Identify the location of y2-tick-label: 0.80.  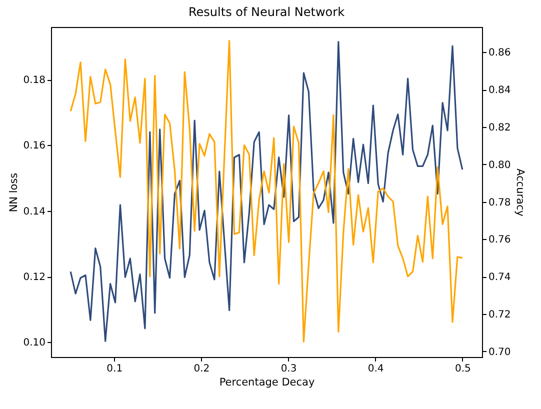
(499, 165).